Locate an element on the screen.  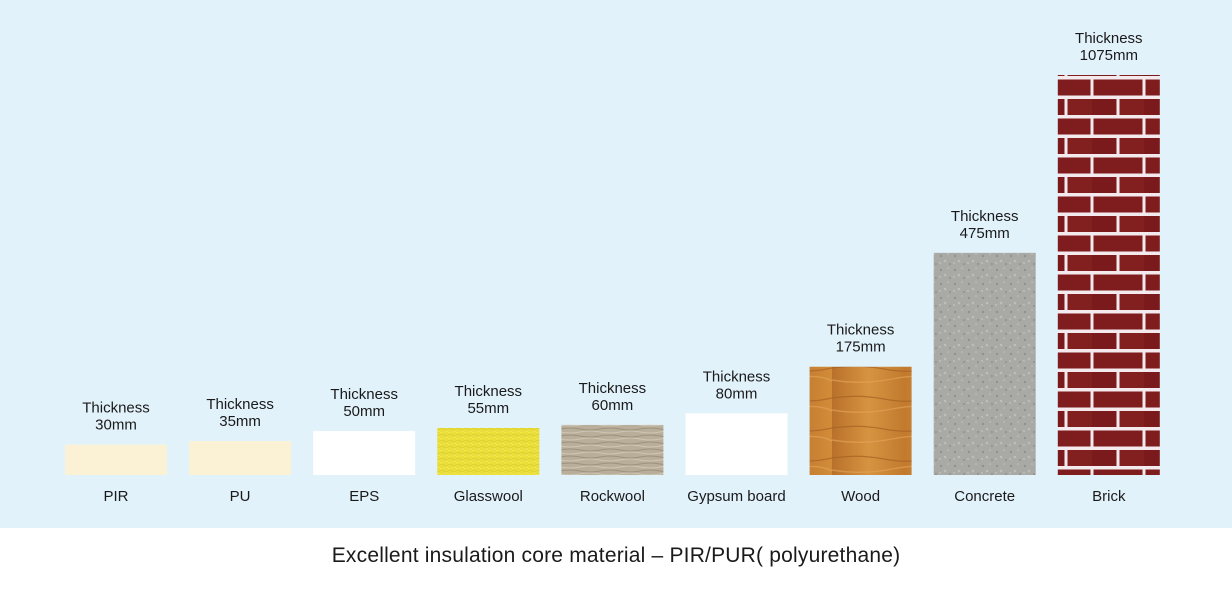
category-label-pu: PU is located at coordinates (240, 496).